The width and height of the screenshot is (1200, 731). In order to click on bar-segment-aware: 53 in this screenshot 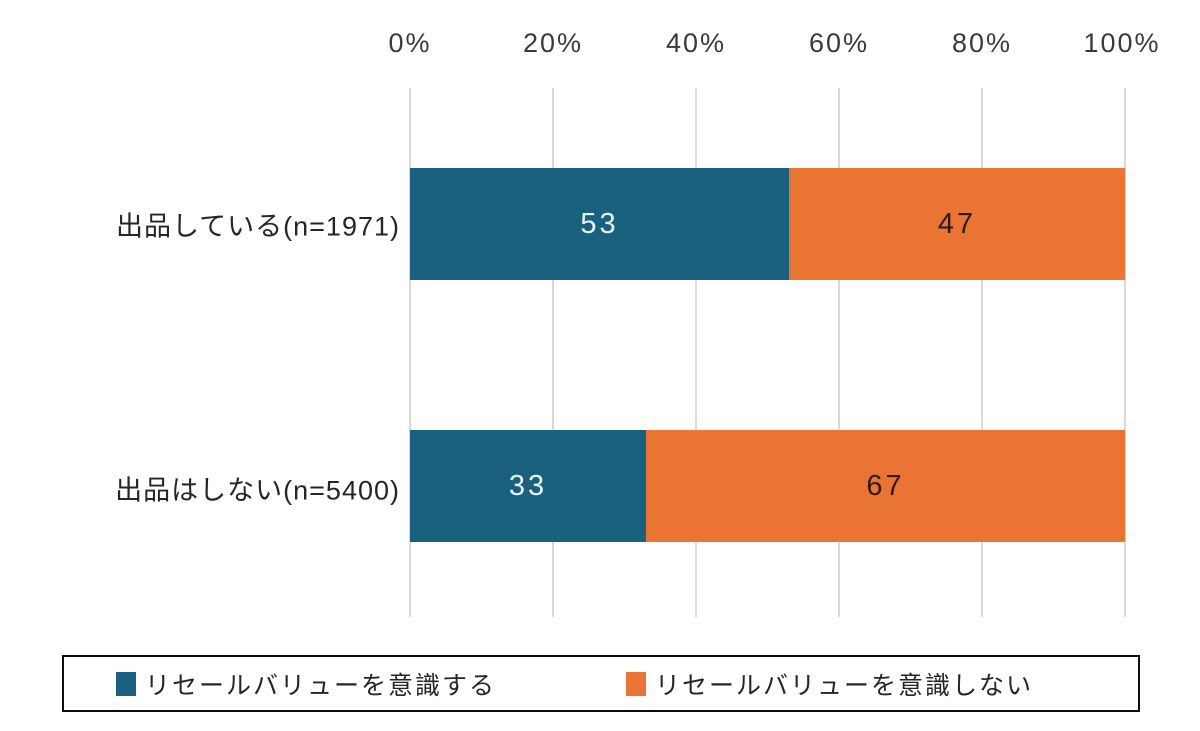, I will do `click(599, 224)`.